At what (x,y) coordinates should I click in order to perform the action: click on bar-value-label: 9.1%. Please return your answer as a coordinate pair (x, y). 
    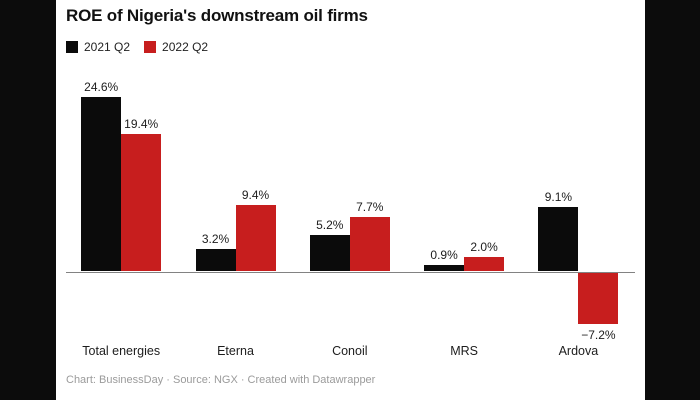
    Looking at the image, I should click on (558, 196).